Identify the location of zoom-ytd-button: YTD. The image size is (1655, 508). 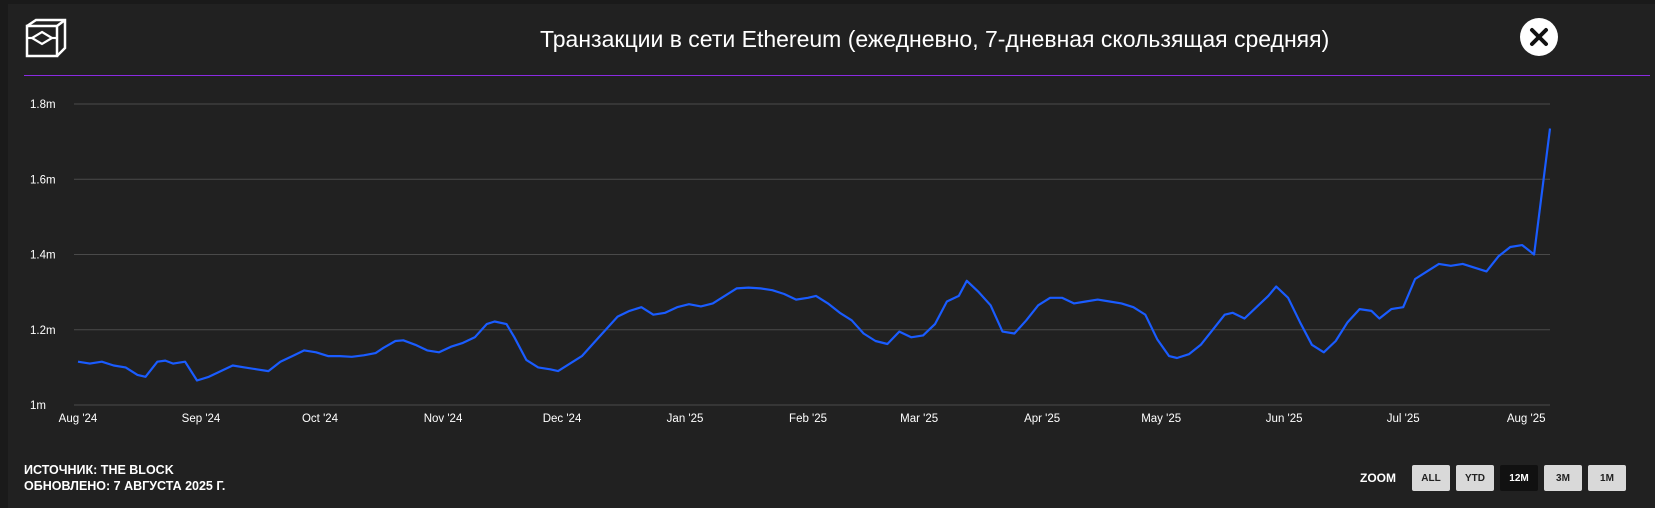
(1475, 478).